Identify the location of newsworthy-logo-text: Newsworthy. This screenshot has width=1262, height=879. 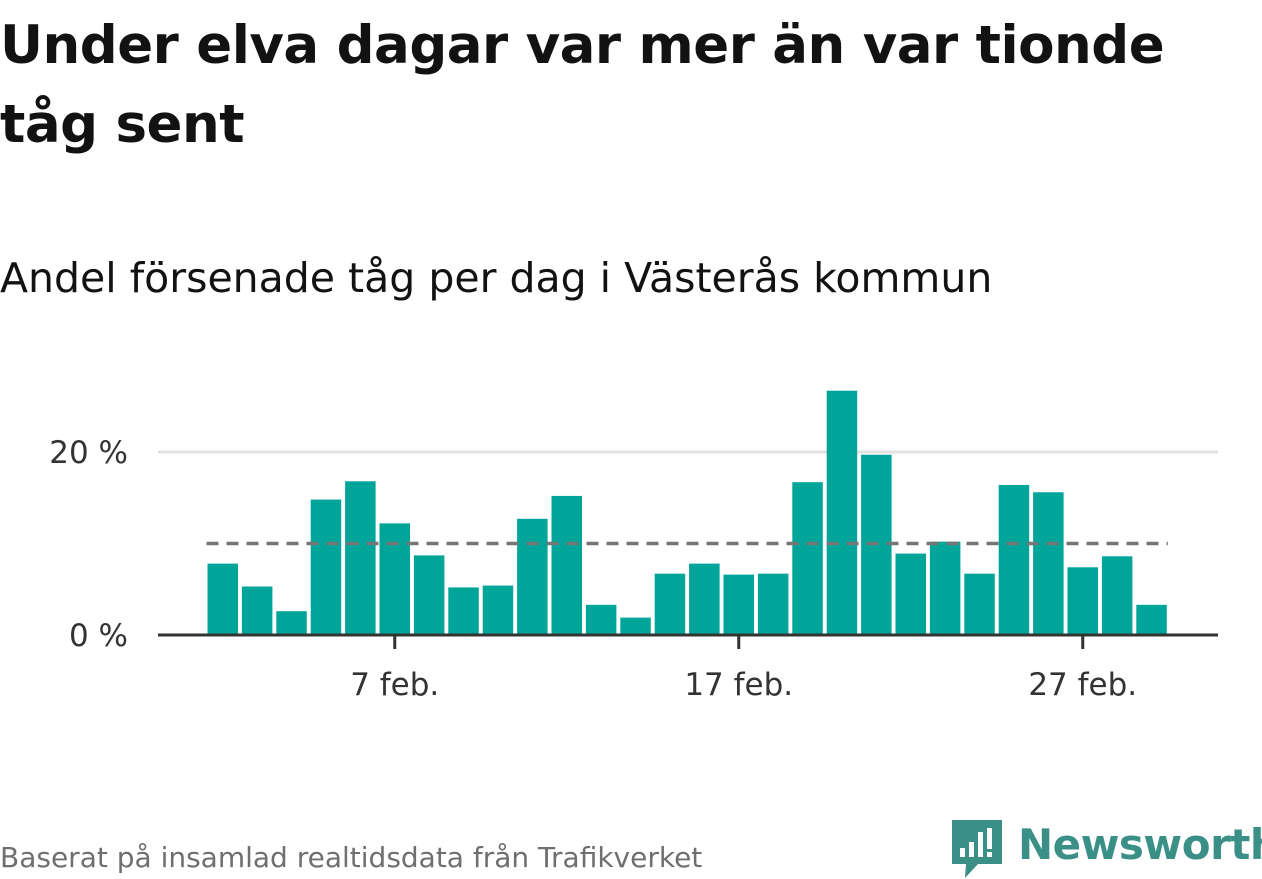
(1140, 844).